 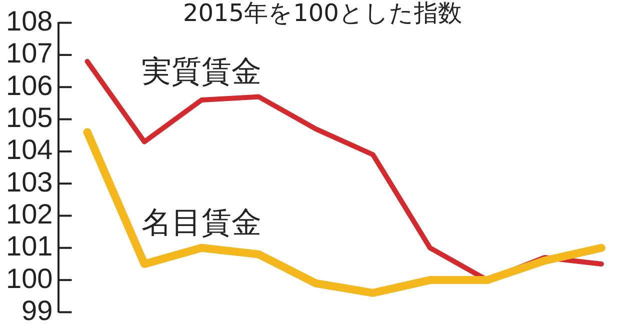 What do you see at coordinates (29, 278) in the screenshot?
I see `y-tick-label: 100` at bounding box center [29, 278].